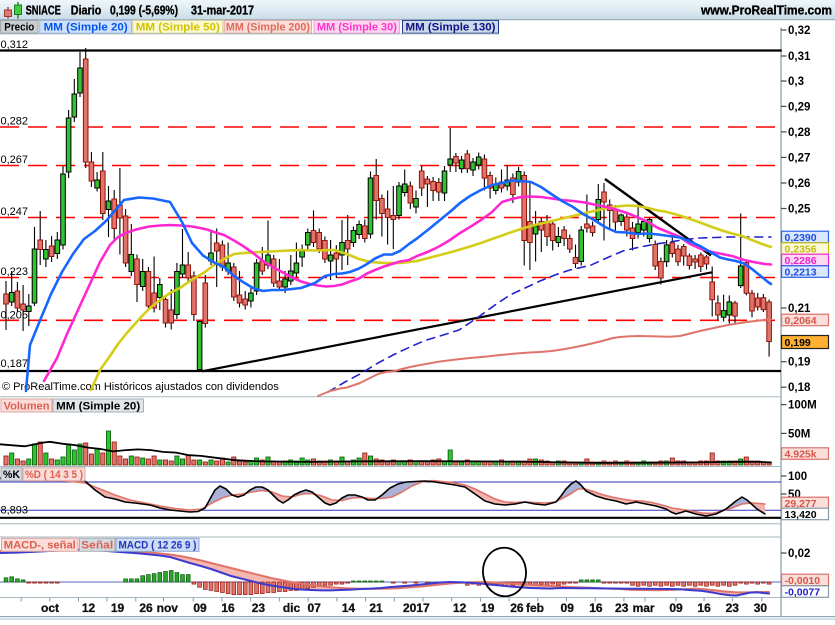  Describe the element at coordinates (11, 475) in the screenshot. I see `svg-text: %K` at that location.